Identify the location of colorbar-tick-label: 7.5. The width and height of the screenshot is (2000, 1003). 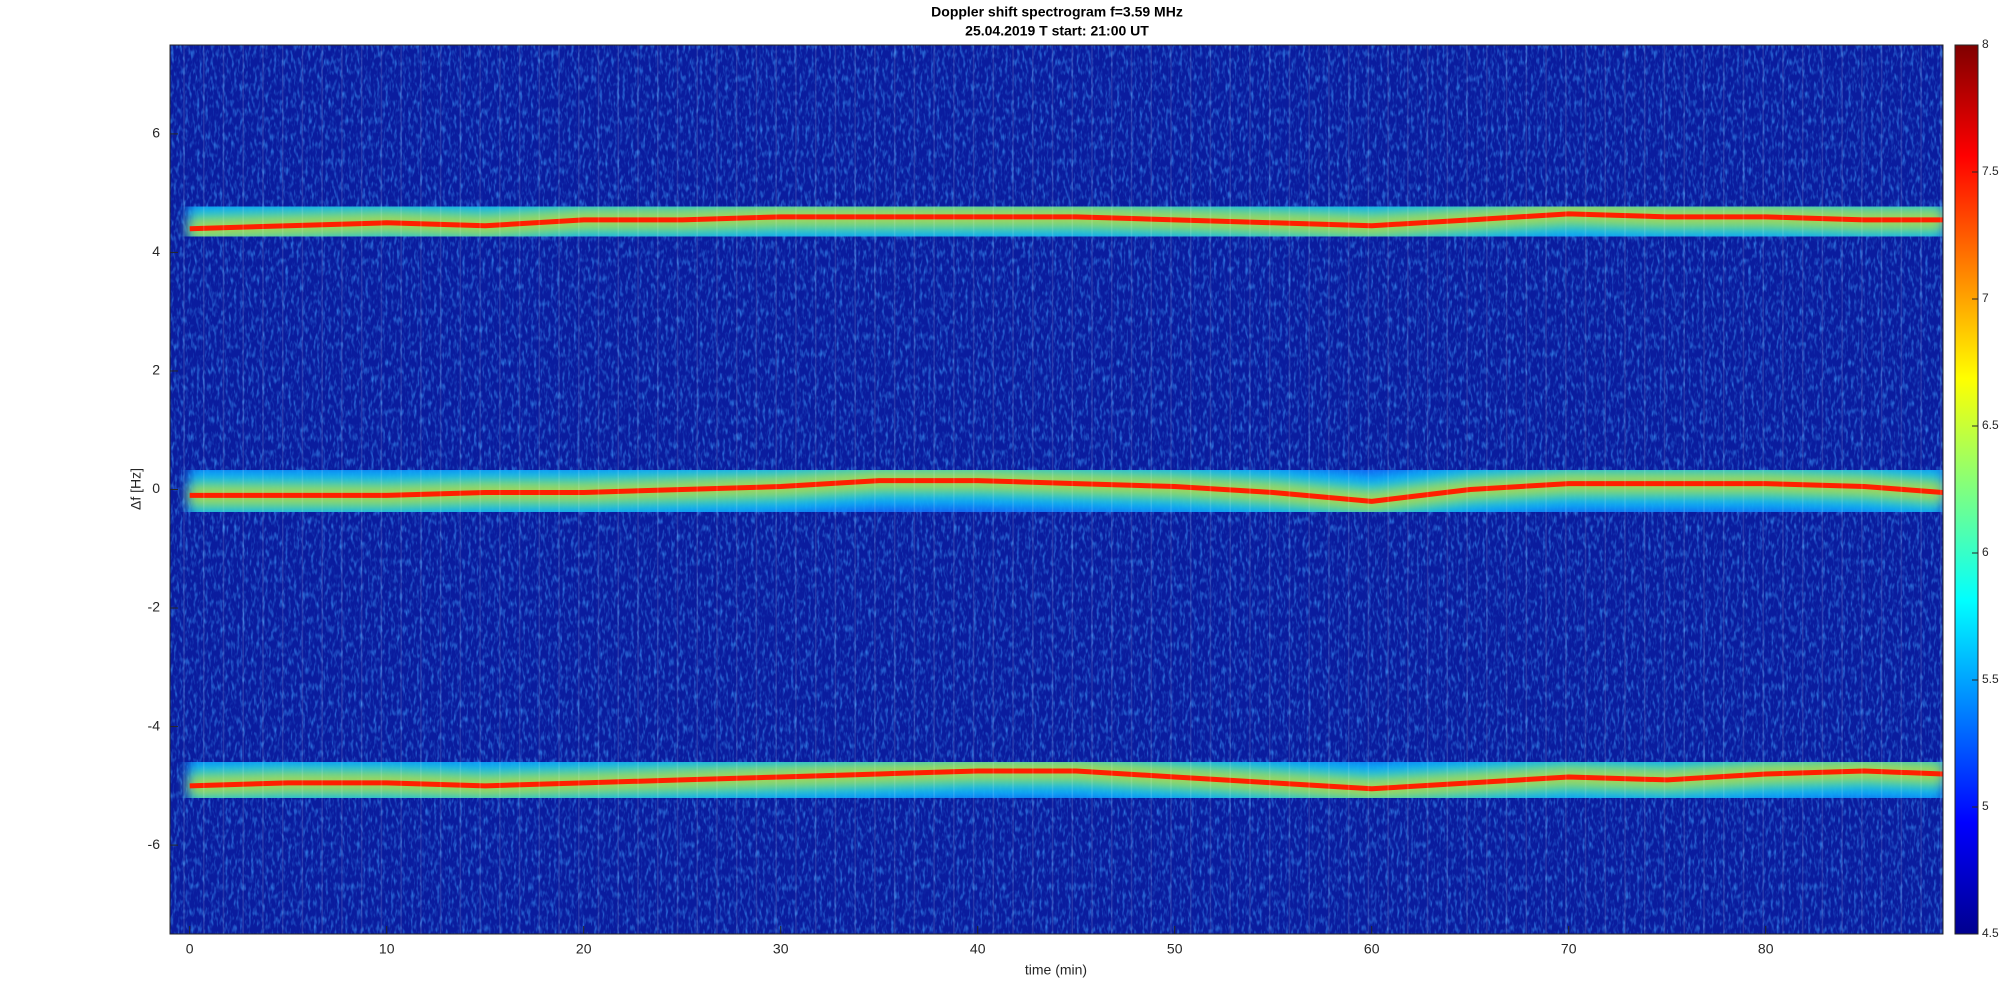
(1990, 171).